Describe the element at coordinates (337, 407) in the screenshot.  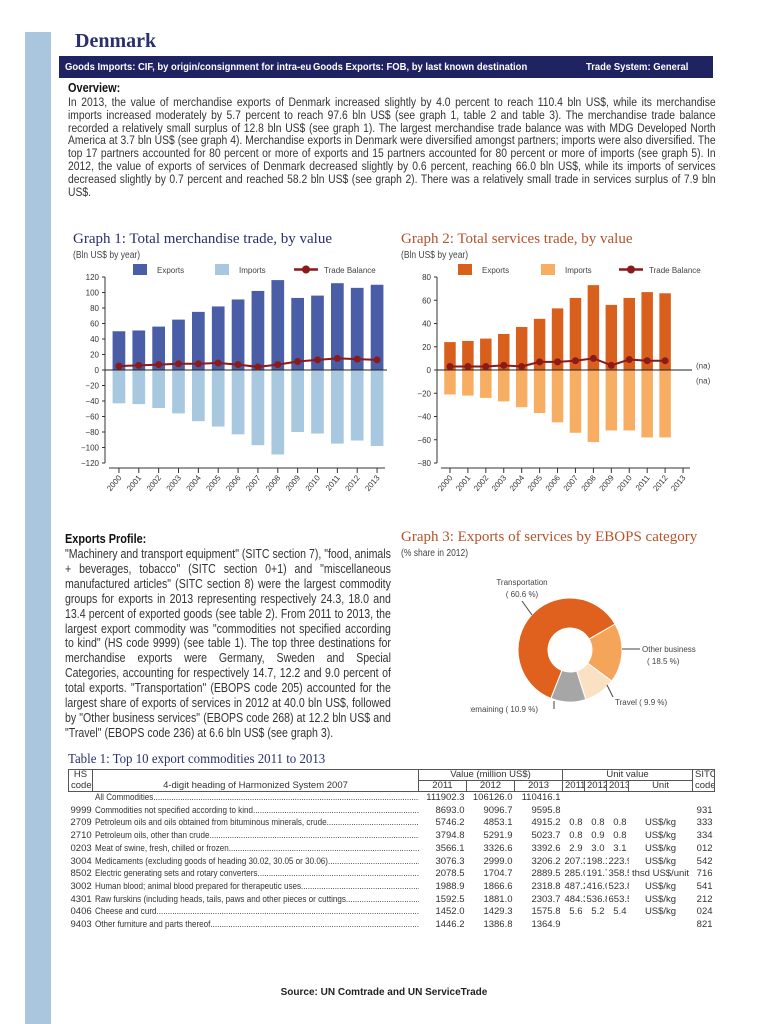
I see `bar-imports-2011` at that location.